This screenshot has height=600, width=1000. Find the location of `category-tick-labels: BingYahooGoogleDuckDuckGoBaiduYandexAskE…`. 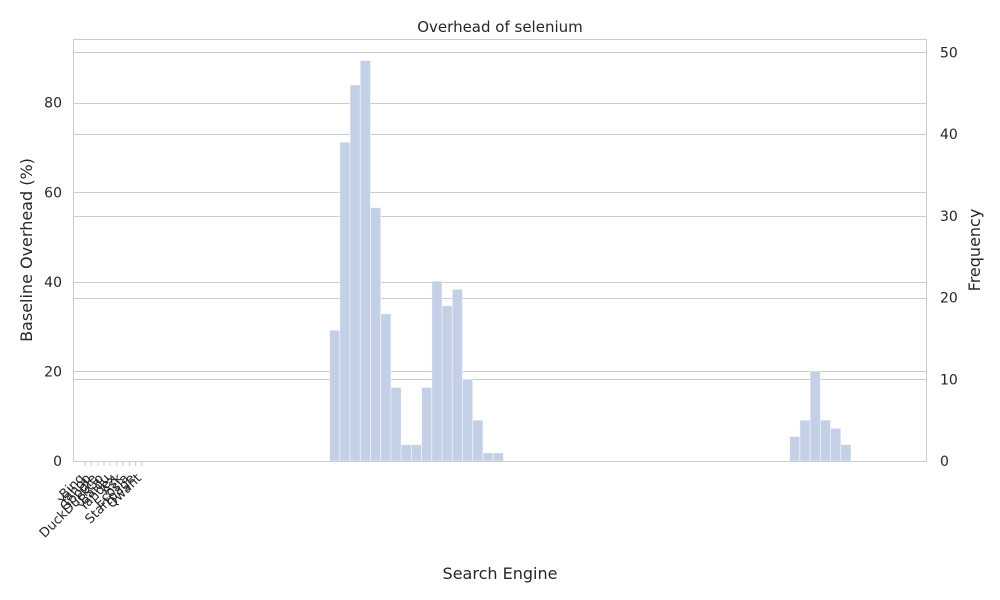

category-tick-labels: BingYahooGoogleDuckDuckGoBaiduYandexAskE… is located at coordinates (91, 501).